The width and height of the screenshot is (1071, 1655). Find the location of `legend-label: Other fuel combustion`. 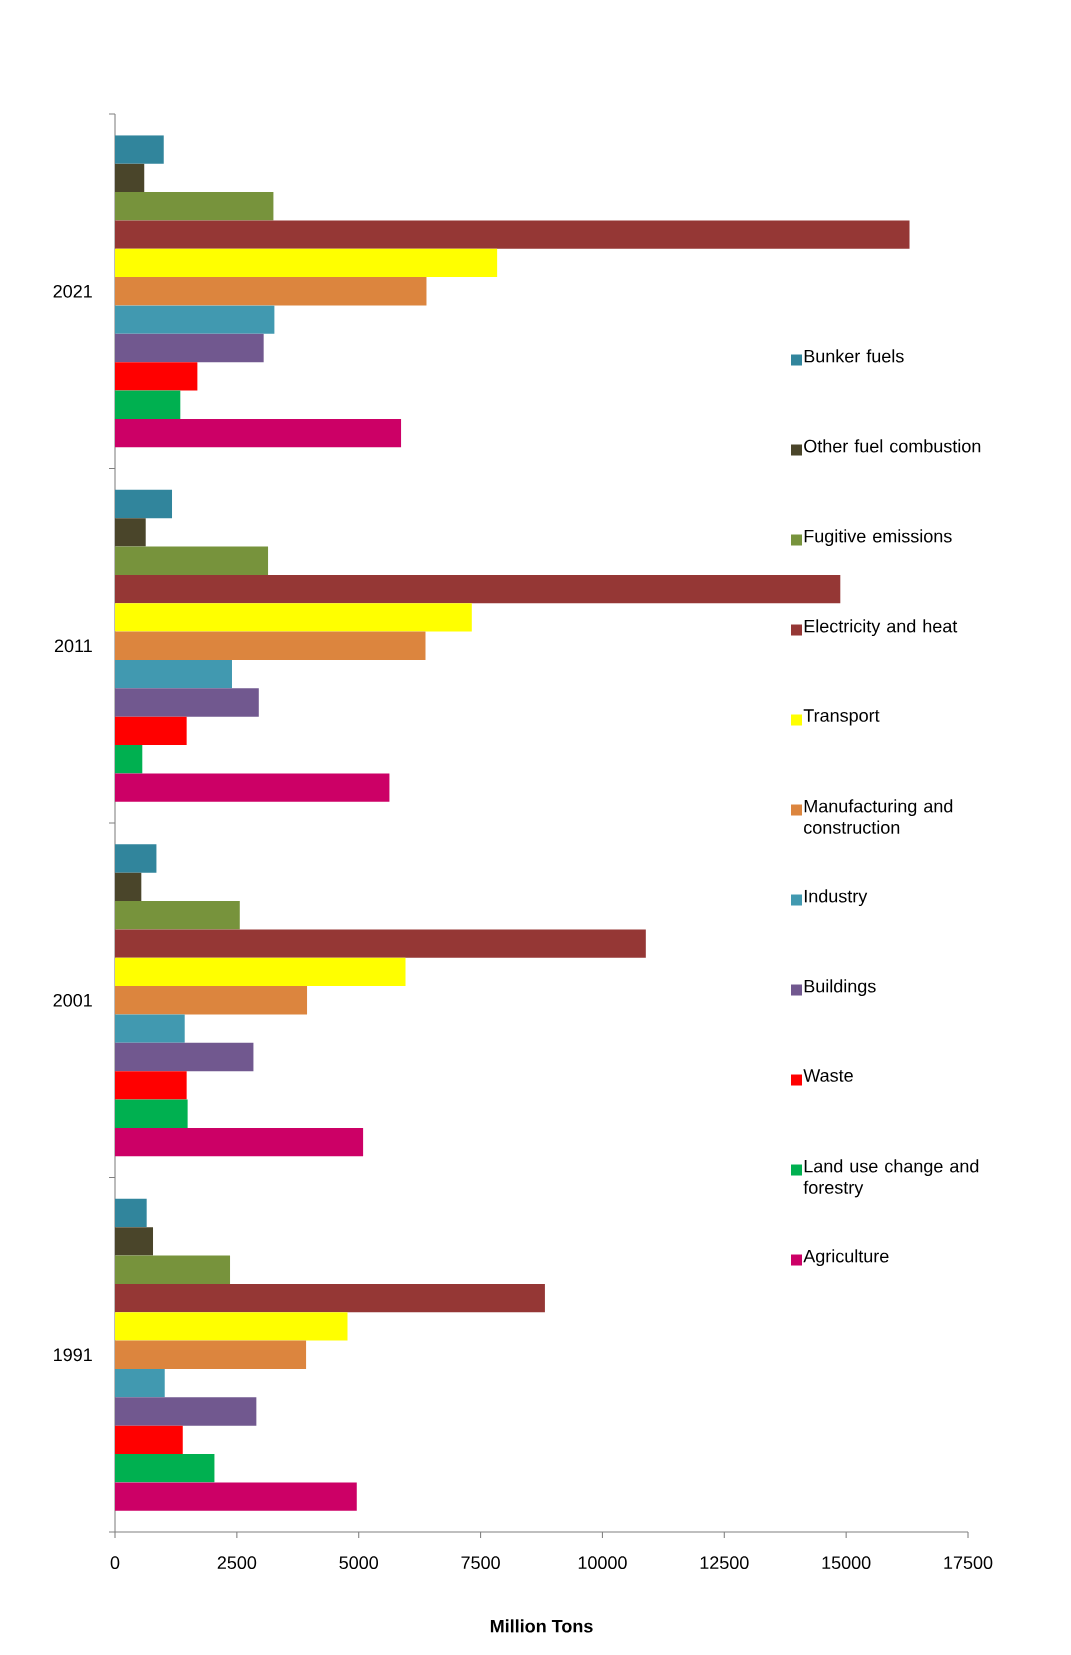

legend-label: Other fuel combustion is located at coordinates (892, 446).